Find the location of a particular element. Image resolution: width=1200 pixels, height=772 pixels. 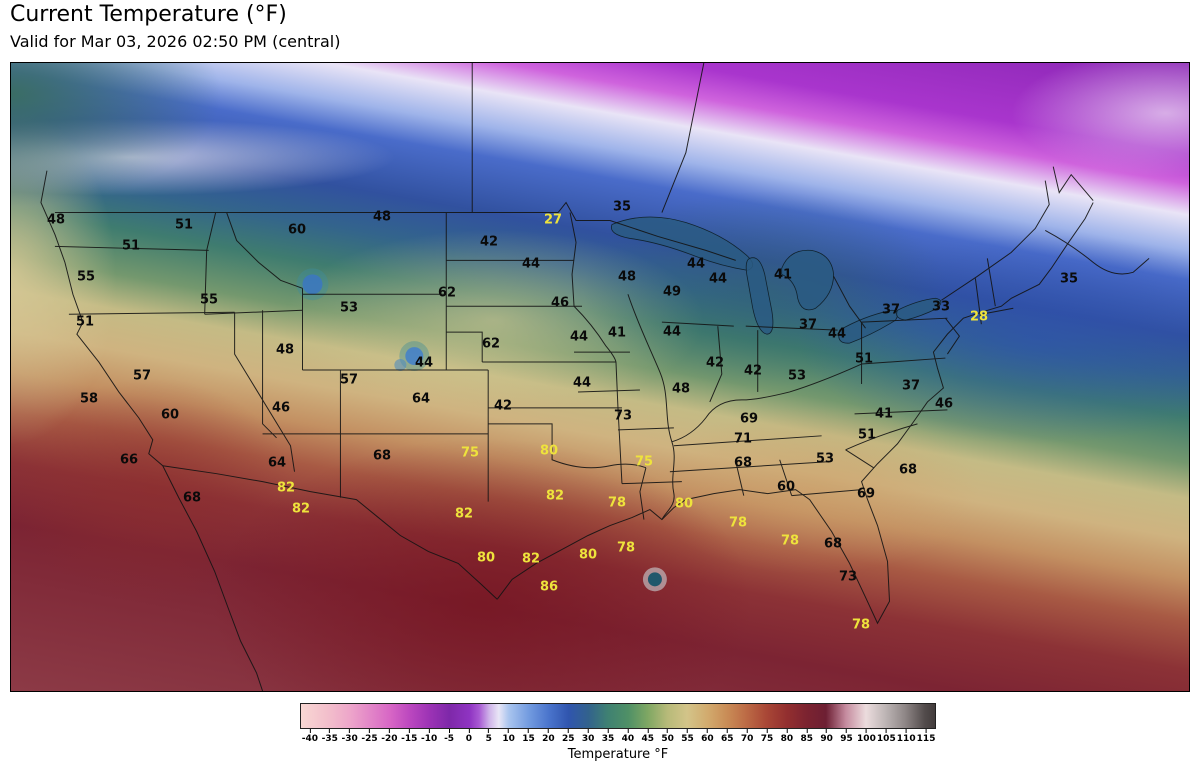

colorbar-tick: 60 is located at coordinates (707, 736).